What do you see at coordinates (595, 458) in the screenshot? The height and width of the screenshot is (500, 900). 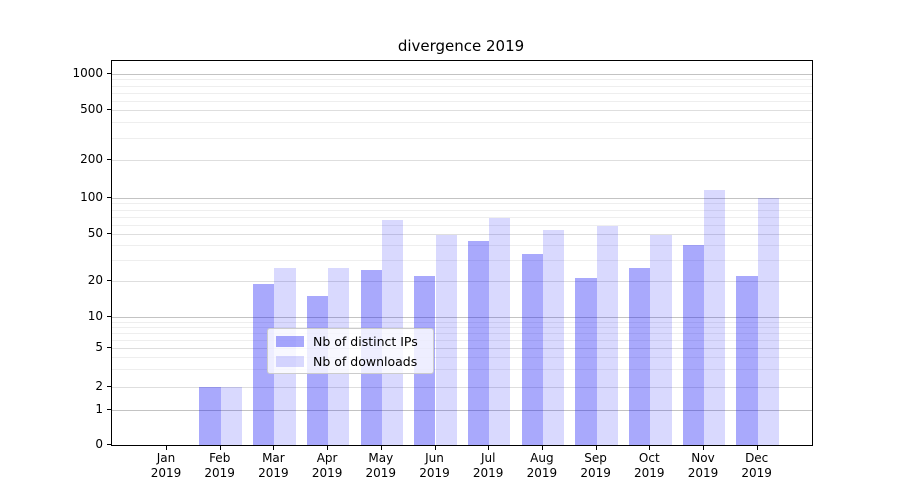 I see `x-tick-month: Sep` at bounding box center [595, 458].